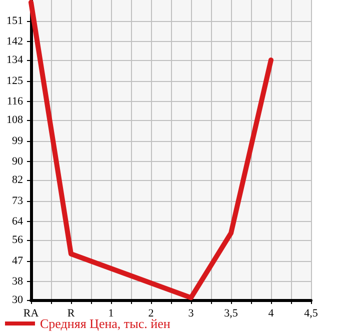  I want to click on x-tick-label: 3, so click(191, 314).